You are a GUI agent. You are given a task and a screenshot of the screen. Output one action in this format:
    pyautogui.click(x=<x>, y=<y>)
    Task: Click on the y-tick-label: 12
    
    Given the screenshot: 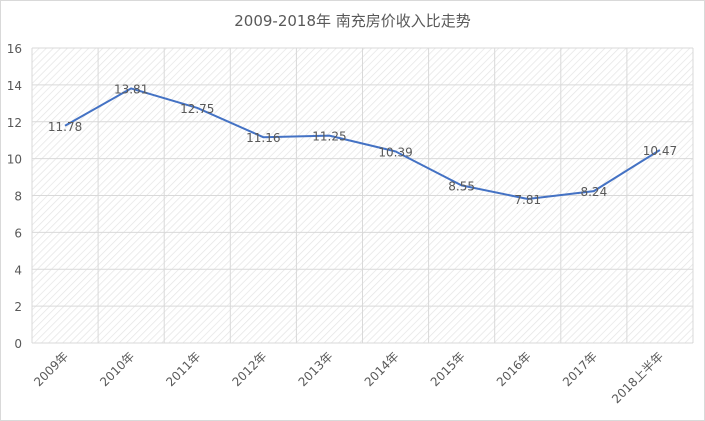 What is the action you would take?
    pyautogui.click(x=14, y=123)
    